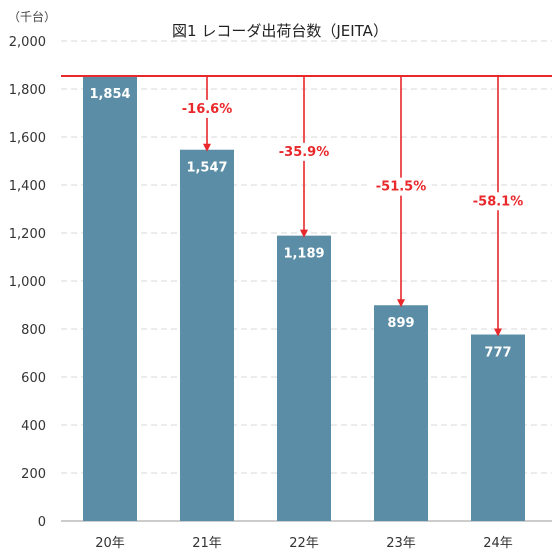 The width and height of the screenshot is (560, 560). What do you see at coordinates (110, 543) in the screenshot?
I see `x-tick-label: 20年` at bounding box center [110, 543].